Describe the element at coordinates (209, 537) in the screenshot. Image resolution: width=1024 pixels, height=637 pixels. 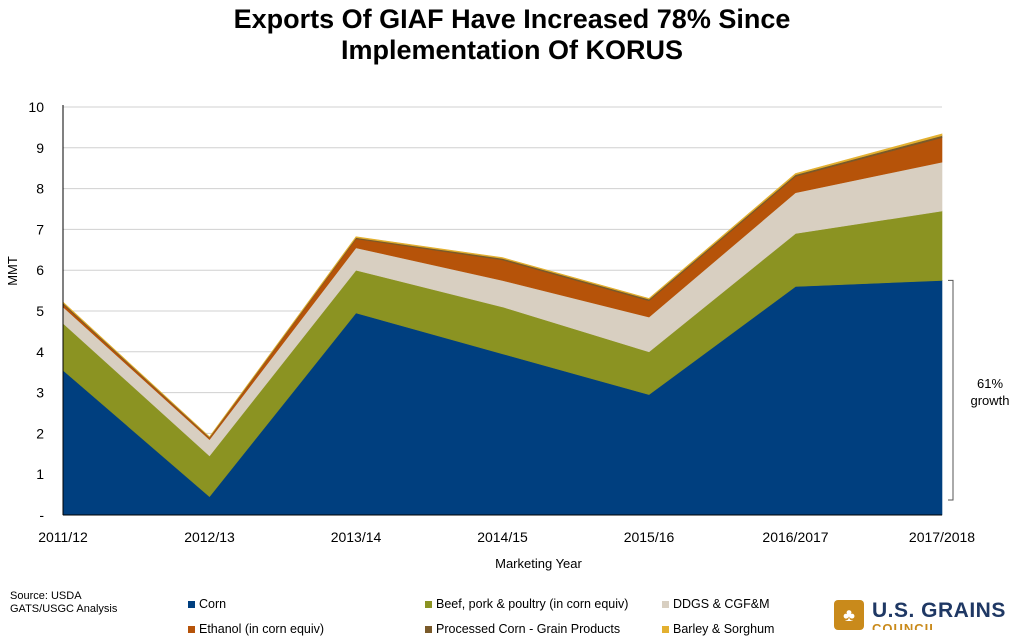
I see `x-tick-label: 2012/13` at that location.